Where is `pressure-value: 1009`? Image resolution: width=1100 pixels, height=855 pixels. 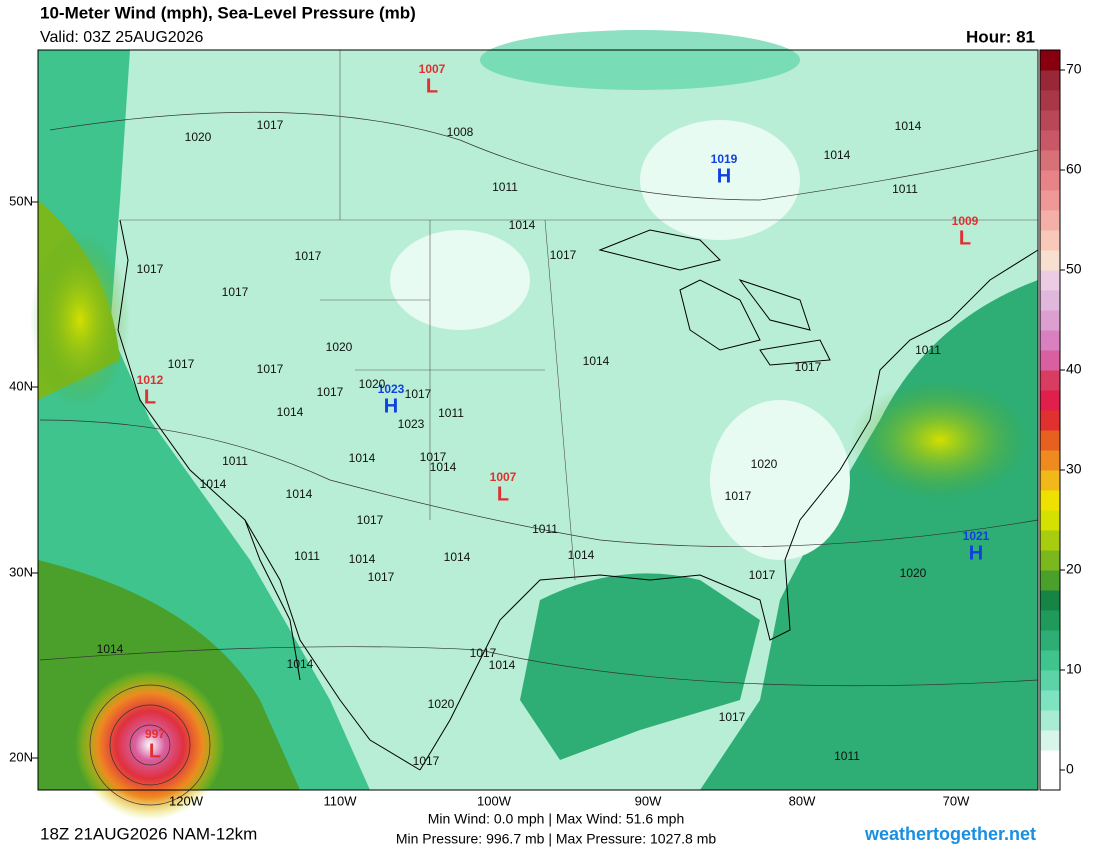
pressure-value: 1009 is located at coordinates (965, 221).